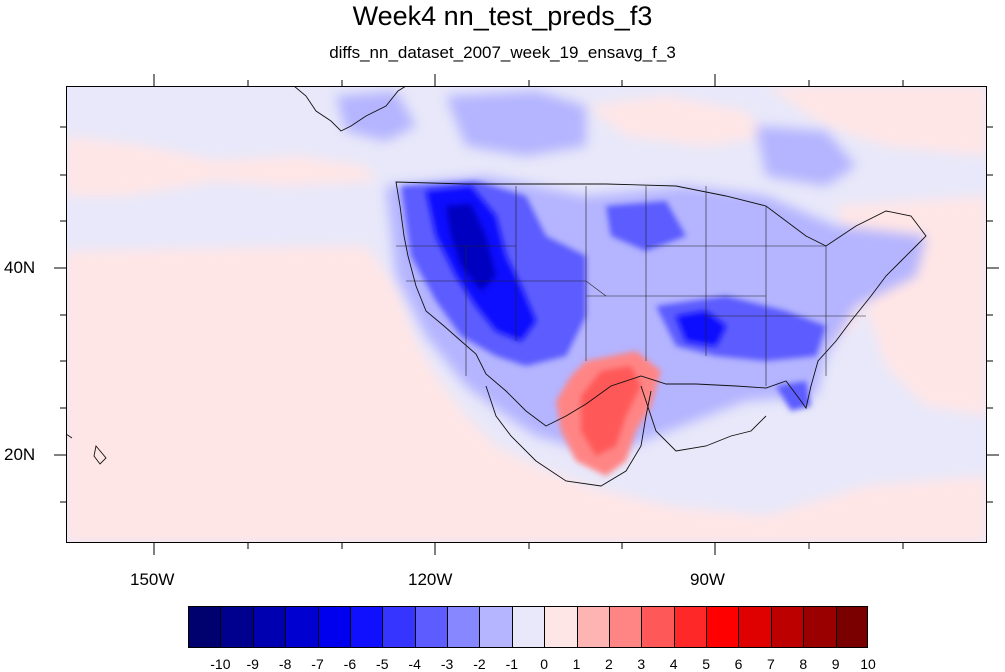 The width and height of the screenshot is (1005, 672). What do you see at coordinates (835, 664) in the screenshot?
I see `colorbar-tick-label: 9` at bounding box center [835, 664].